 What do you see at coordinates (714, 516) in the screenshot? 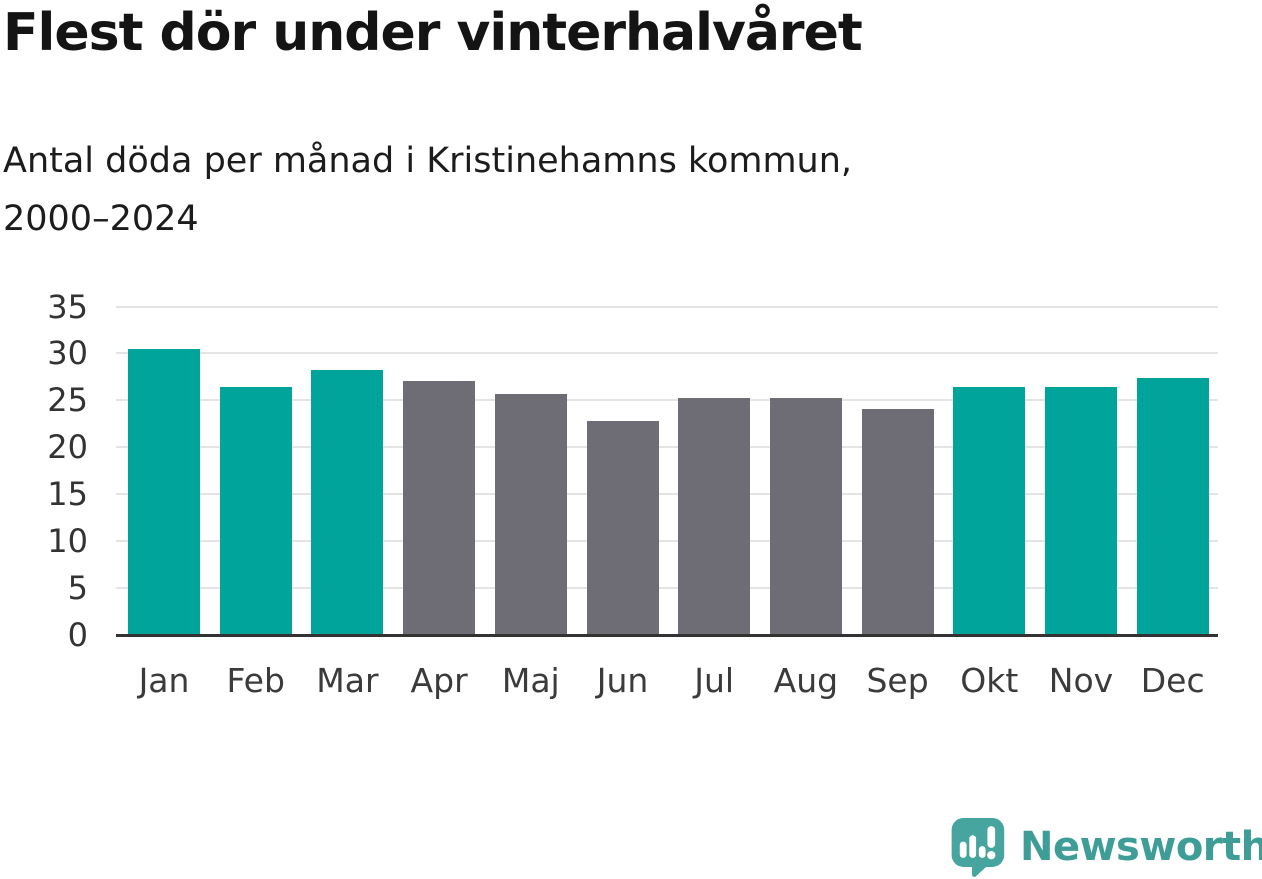
I see `bar-jul` at bounding box center [714, 516].